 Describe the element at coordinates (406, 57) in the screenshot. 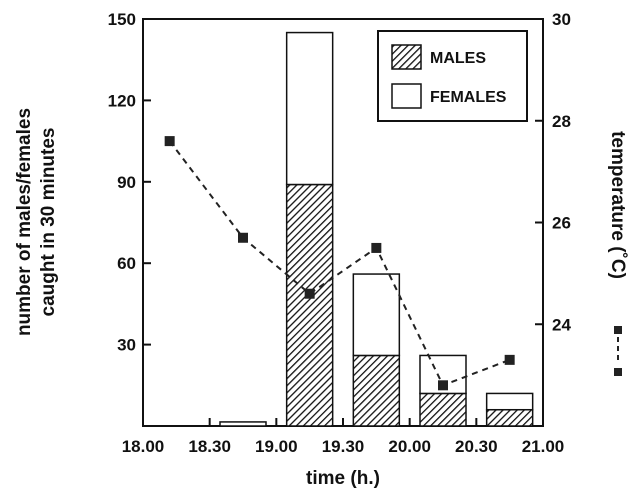

I see `legend-swatch-males` at that location.